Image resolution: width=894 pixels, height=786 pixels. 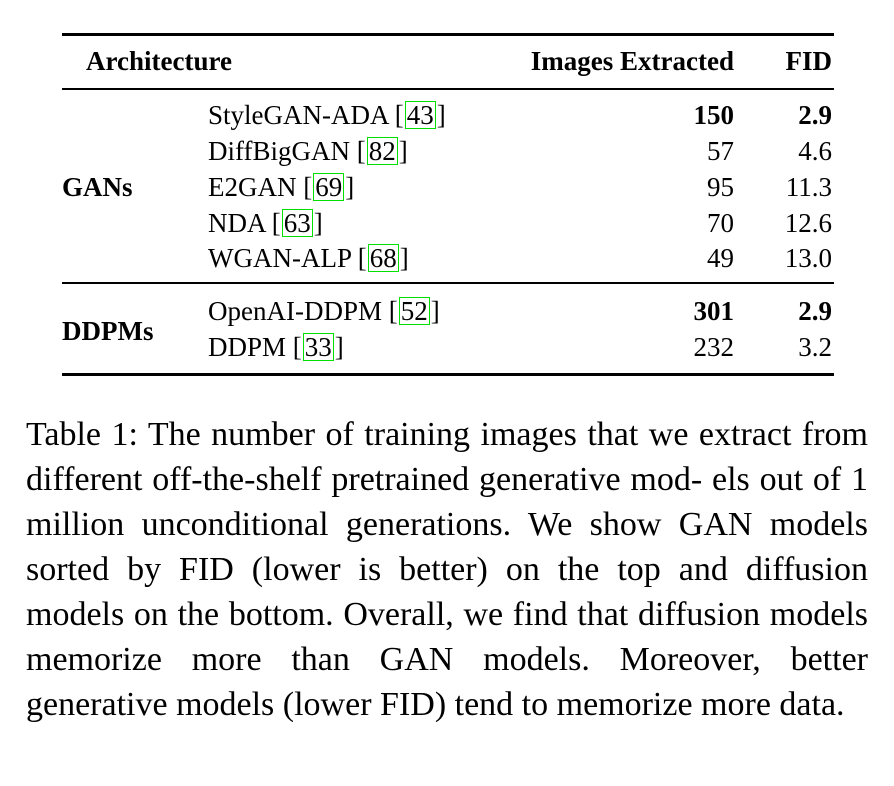 What do you see at coordinates (265, 223) in the screenshot?
I see `model-name-cell: NDA [63]` at bounding box center [265, 223].